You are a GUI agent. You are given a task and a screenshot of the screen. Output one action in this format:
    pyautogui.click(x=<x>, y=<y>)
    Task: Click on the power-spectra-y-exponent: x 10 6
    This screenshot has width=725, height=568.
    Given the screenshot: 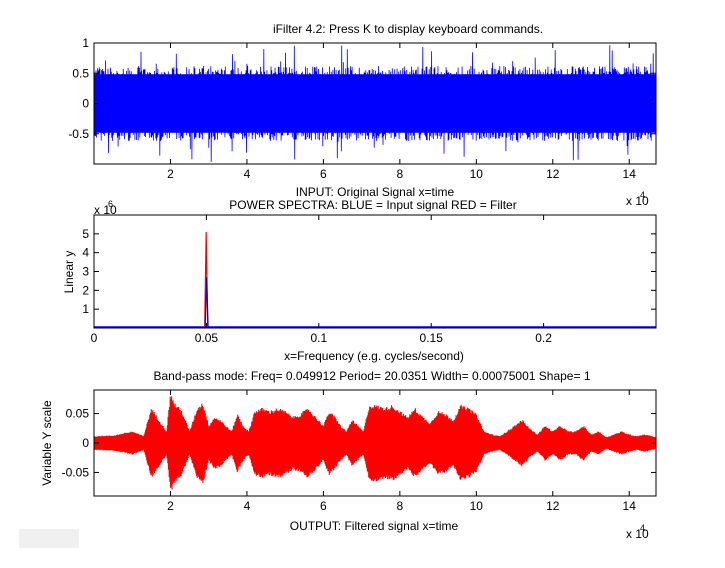 What is the action you would take?
    pyautogui.click(x=105, y=208)
    